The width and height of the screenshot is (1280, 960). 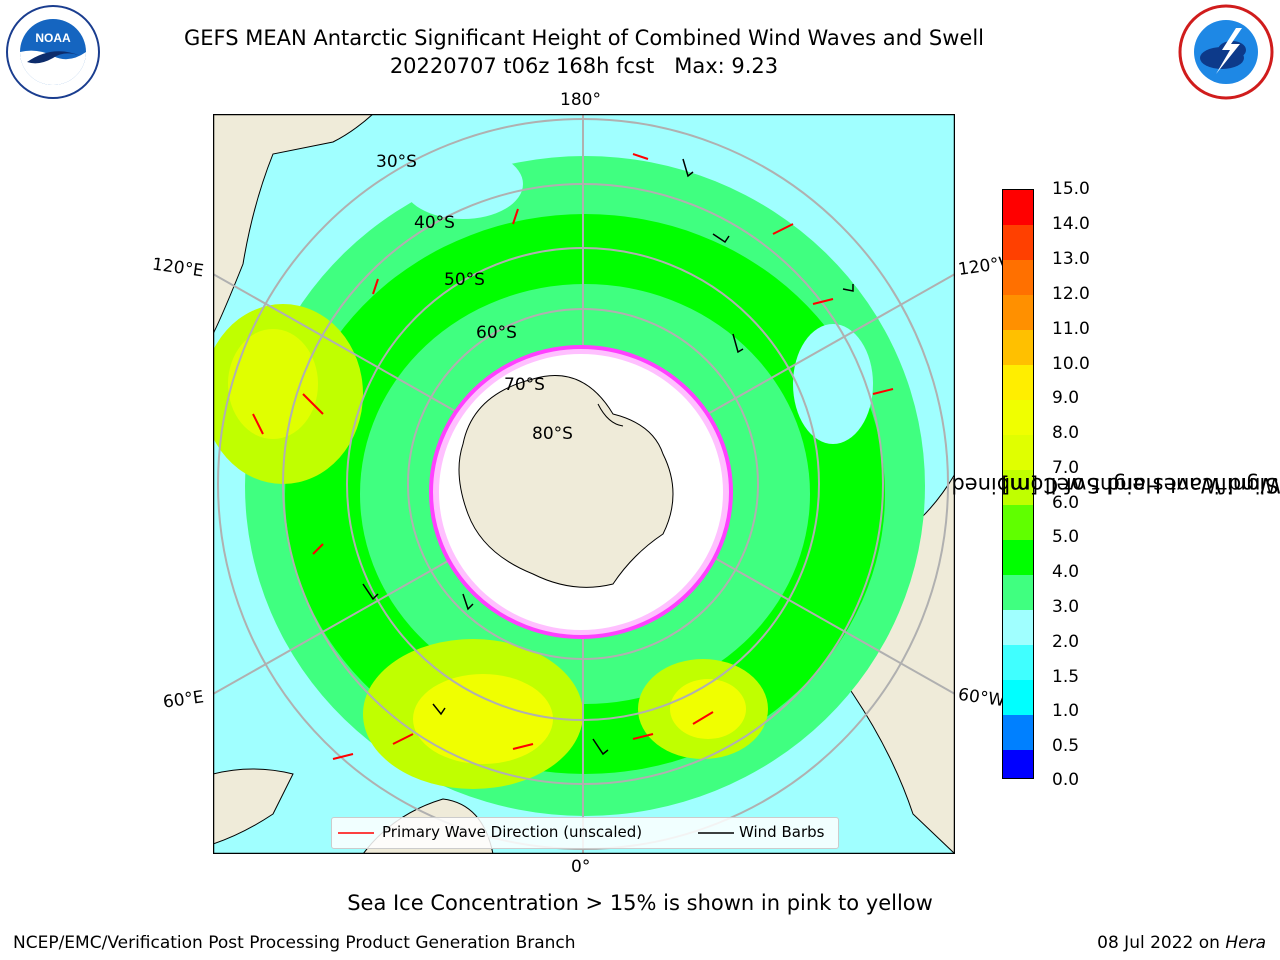 I want to click on lon-label-0: 0°, so click(x=581, y=867).